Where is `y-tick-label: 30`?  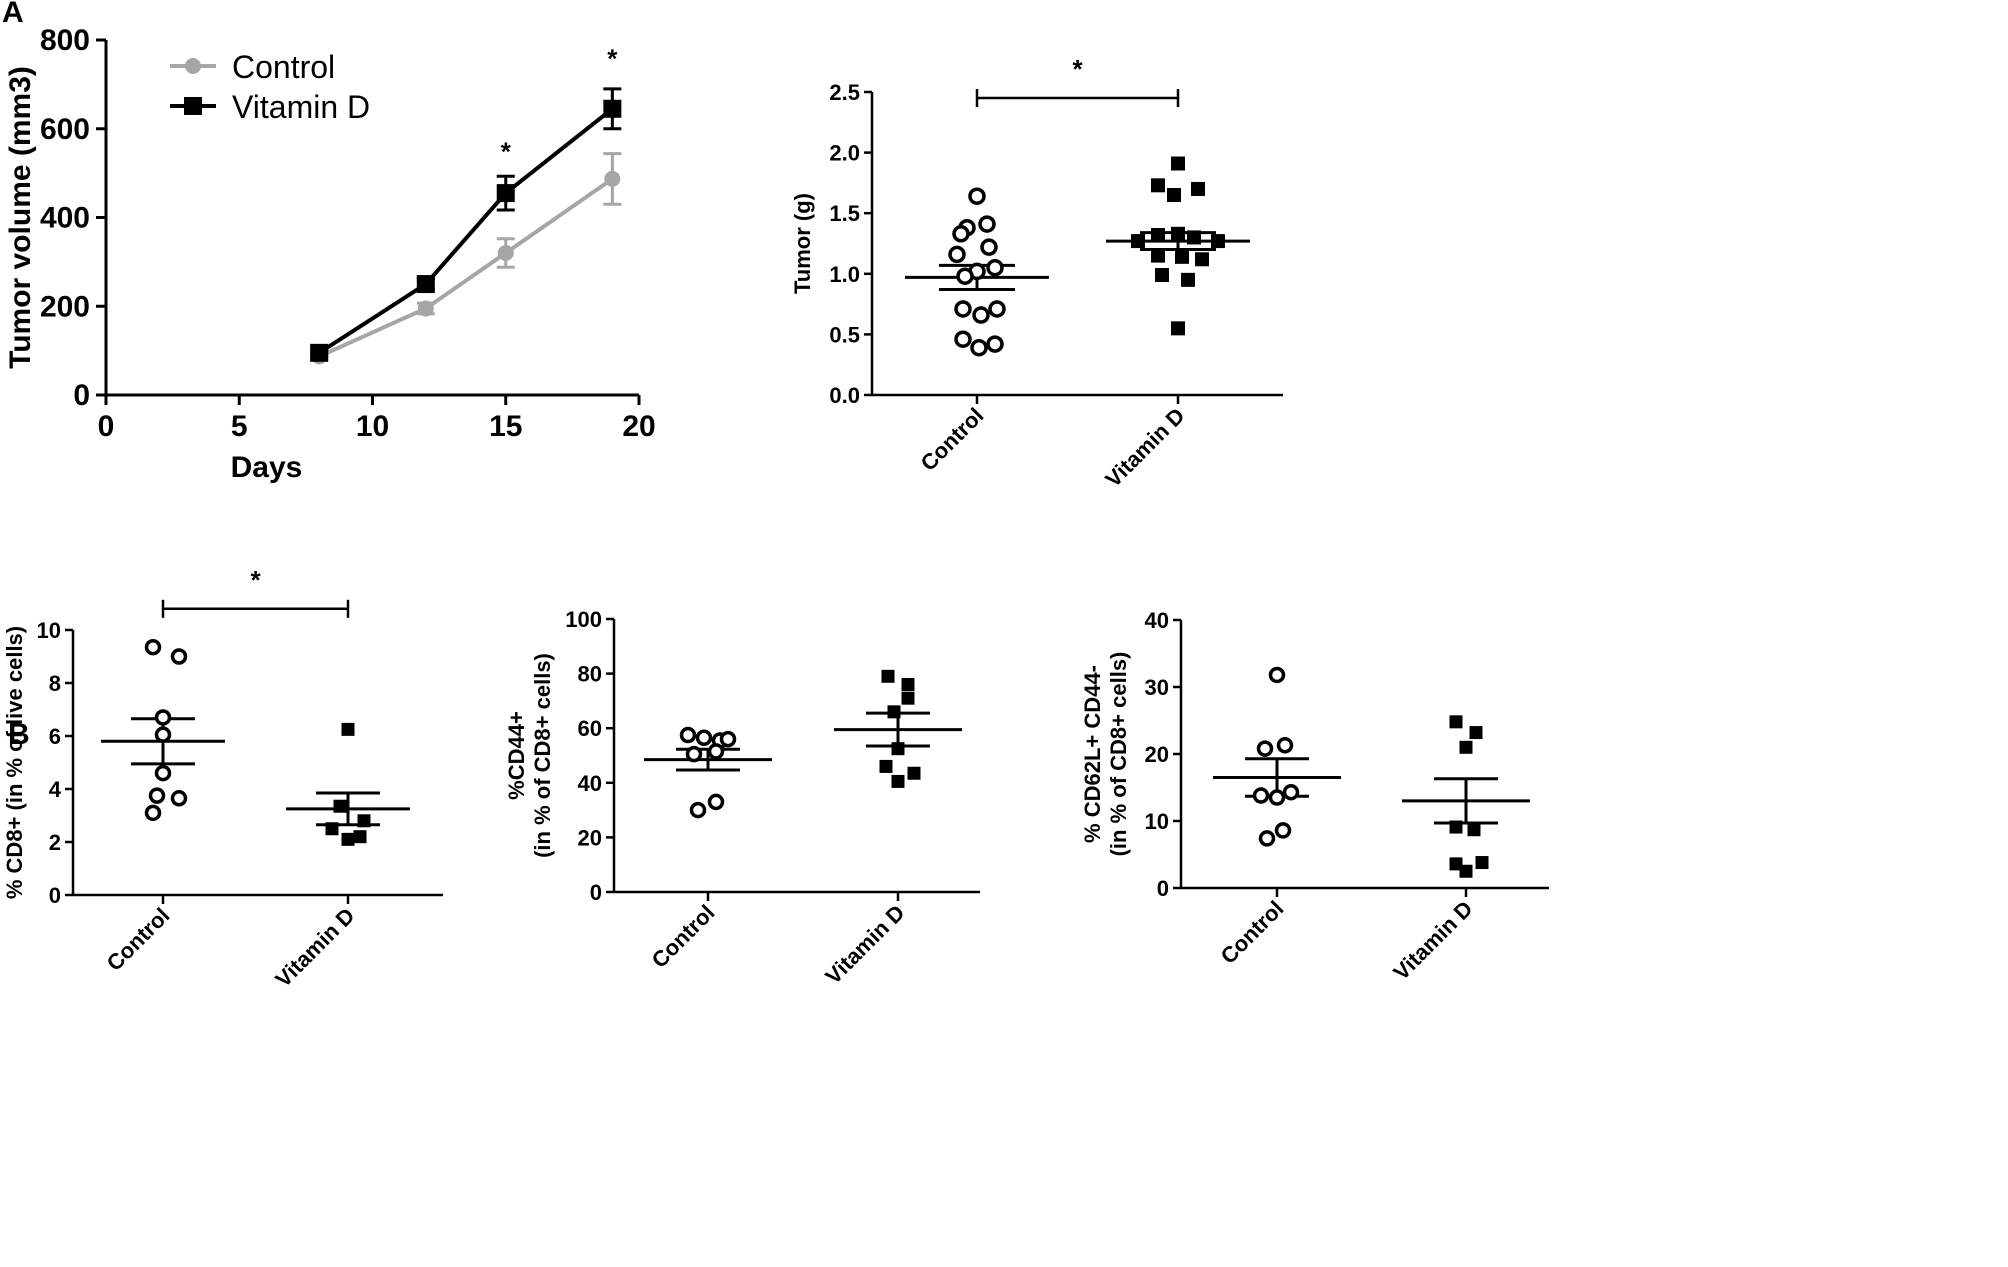 y-tick-label: 30 is located at coordinates (1157, 687).